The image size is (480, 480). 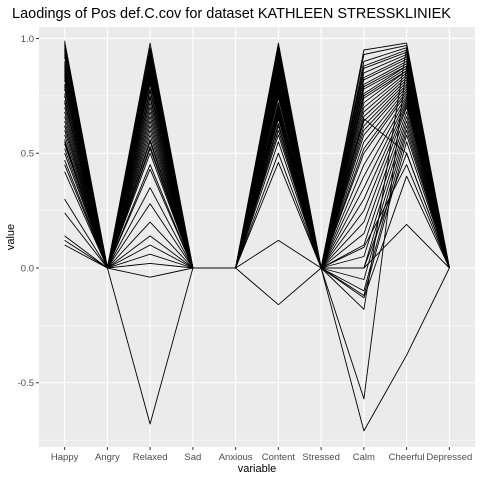 I want to click on x-tick-label: Calm, so click(x=364, y=457).